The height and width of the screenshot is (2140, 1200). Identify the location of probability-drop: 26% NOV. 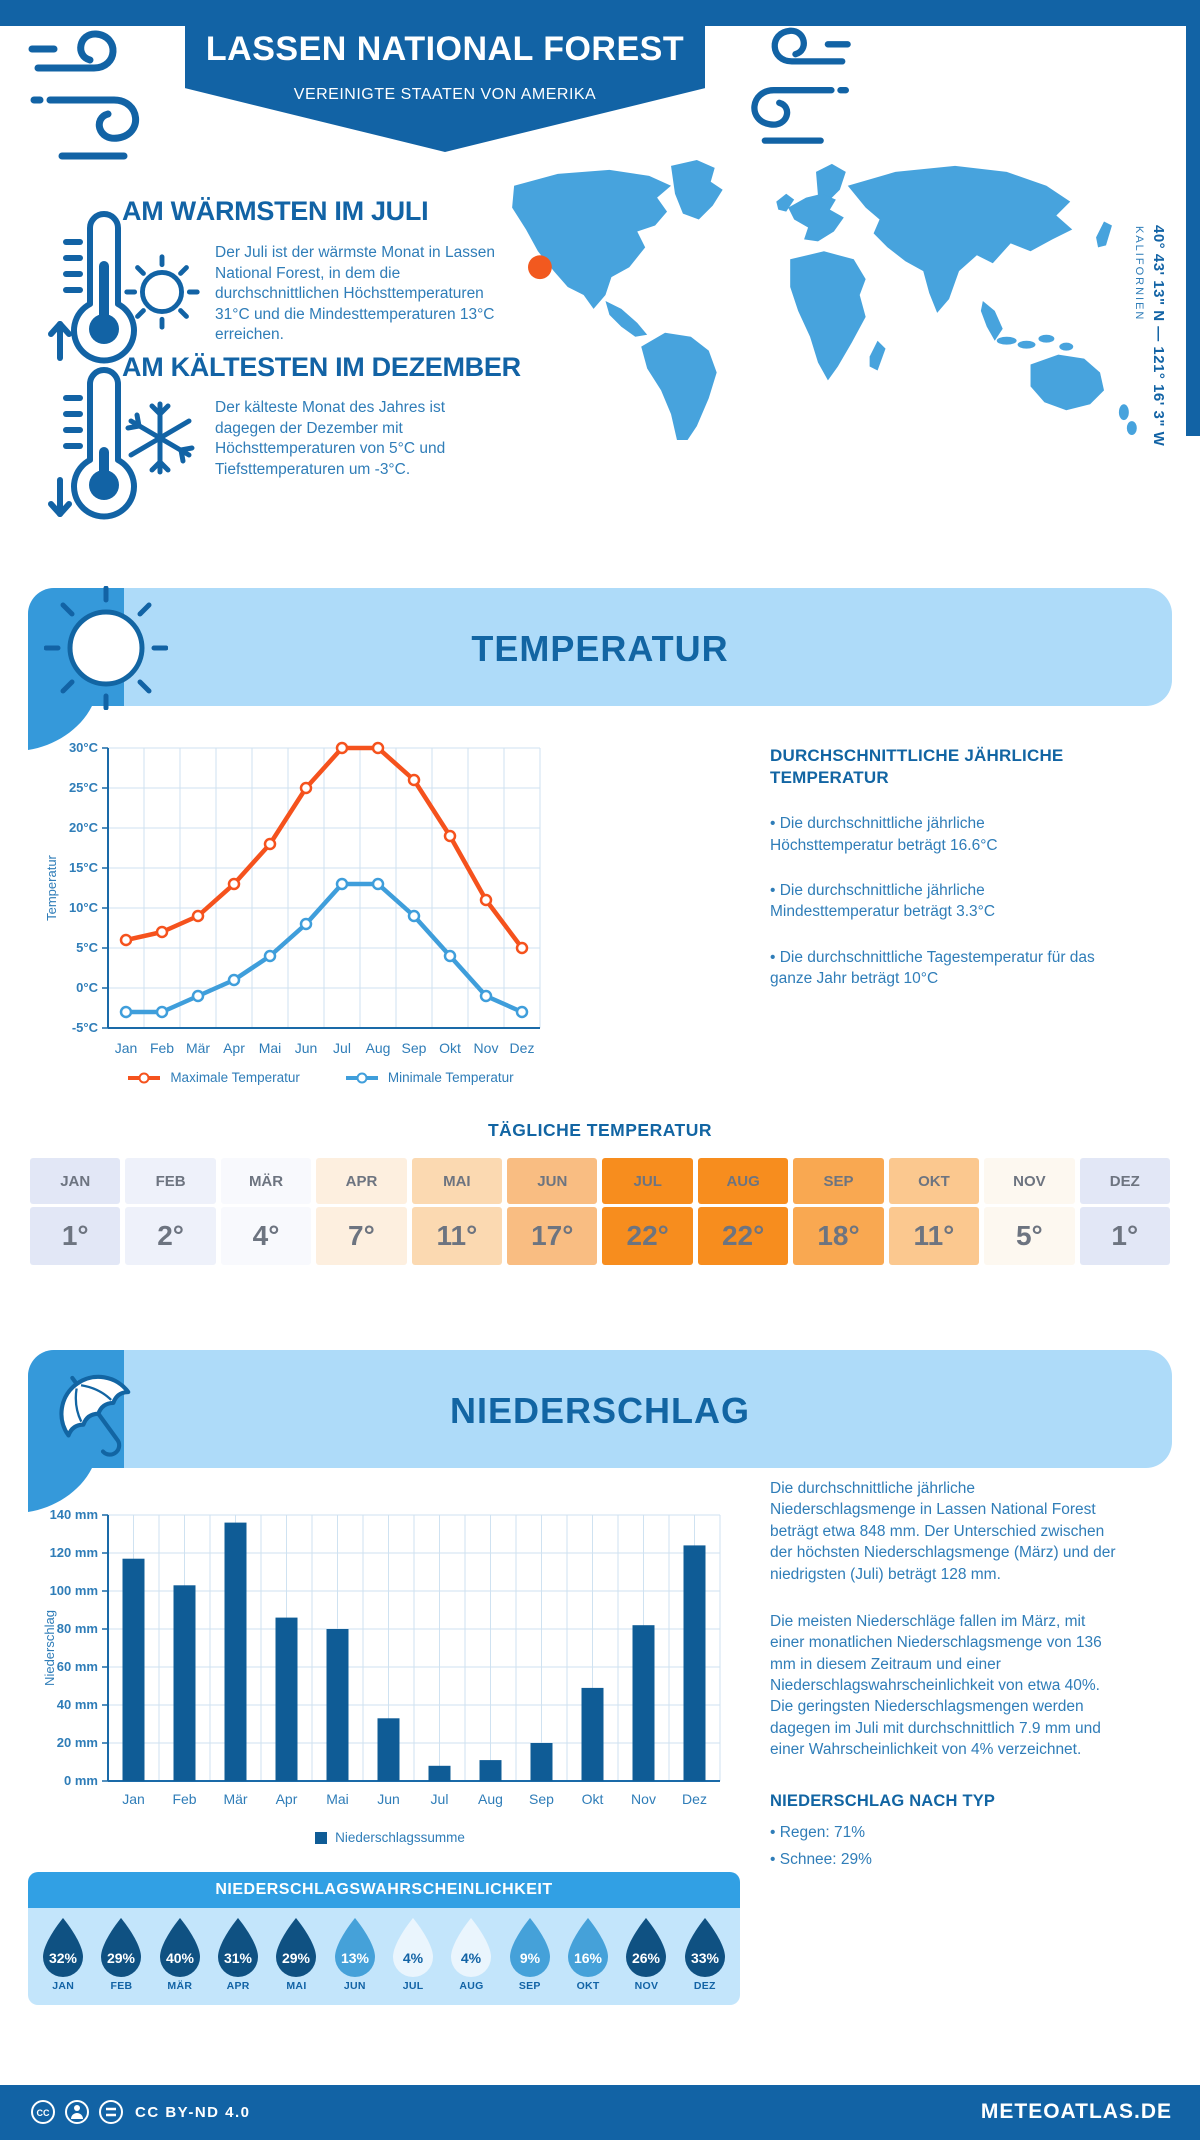
(646, 1960).